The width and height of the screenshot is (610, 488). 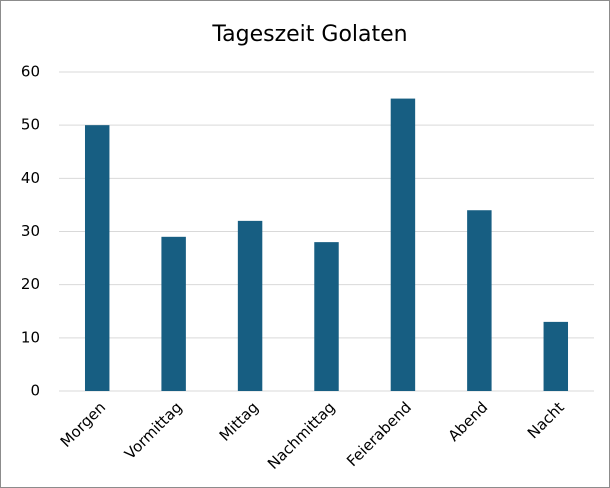 I want to click on y-tick-label: 30, so click(x=30, y=231).